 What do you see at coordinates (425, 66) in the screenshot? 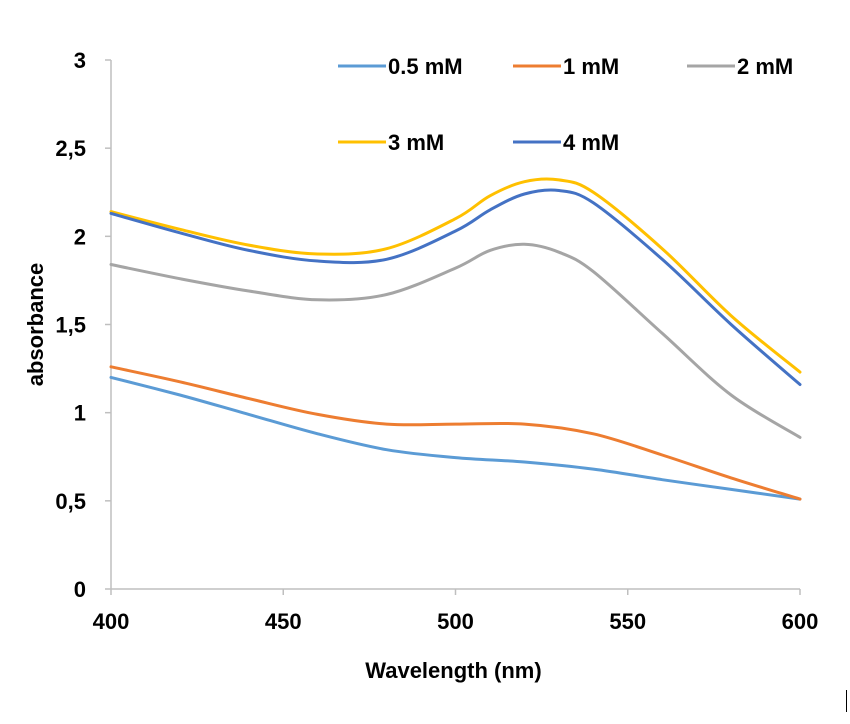
I see `legend-label-0-5-mm: 0.5 mM` at bounding box center [425, 66].